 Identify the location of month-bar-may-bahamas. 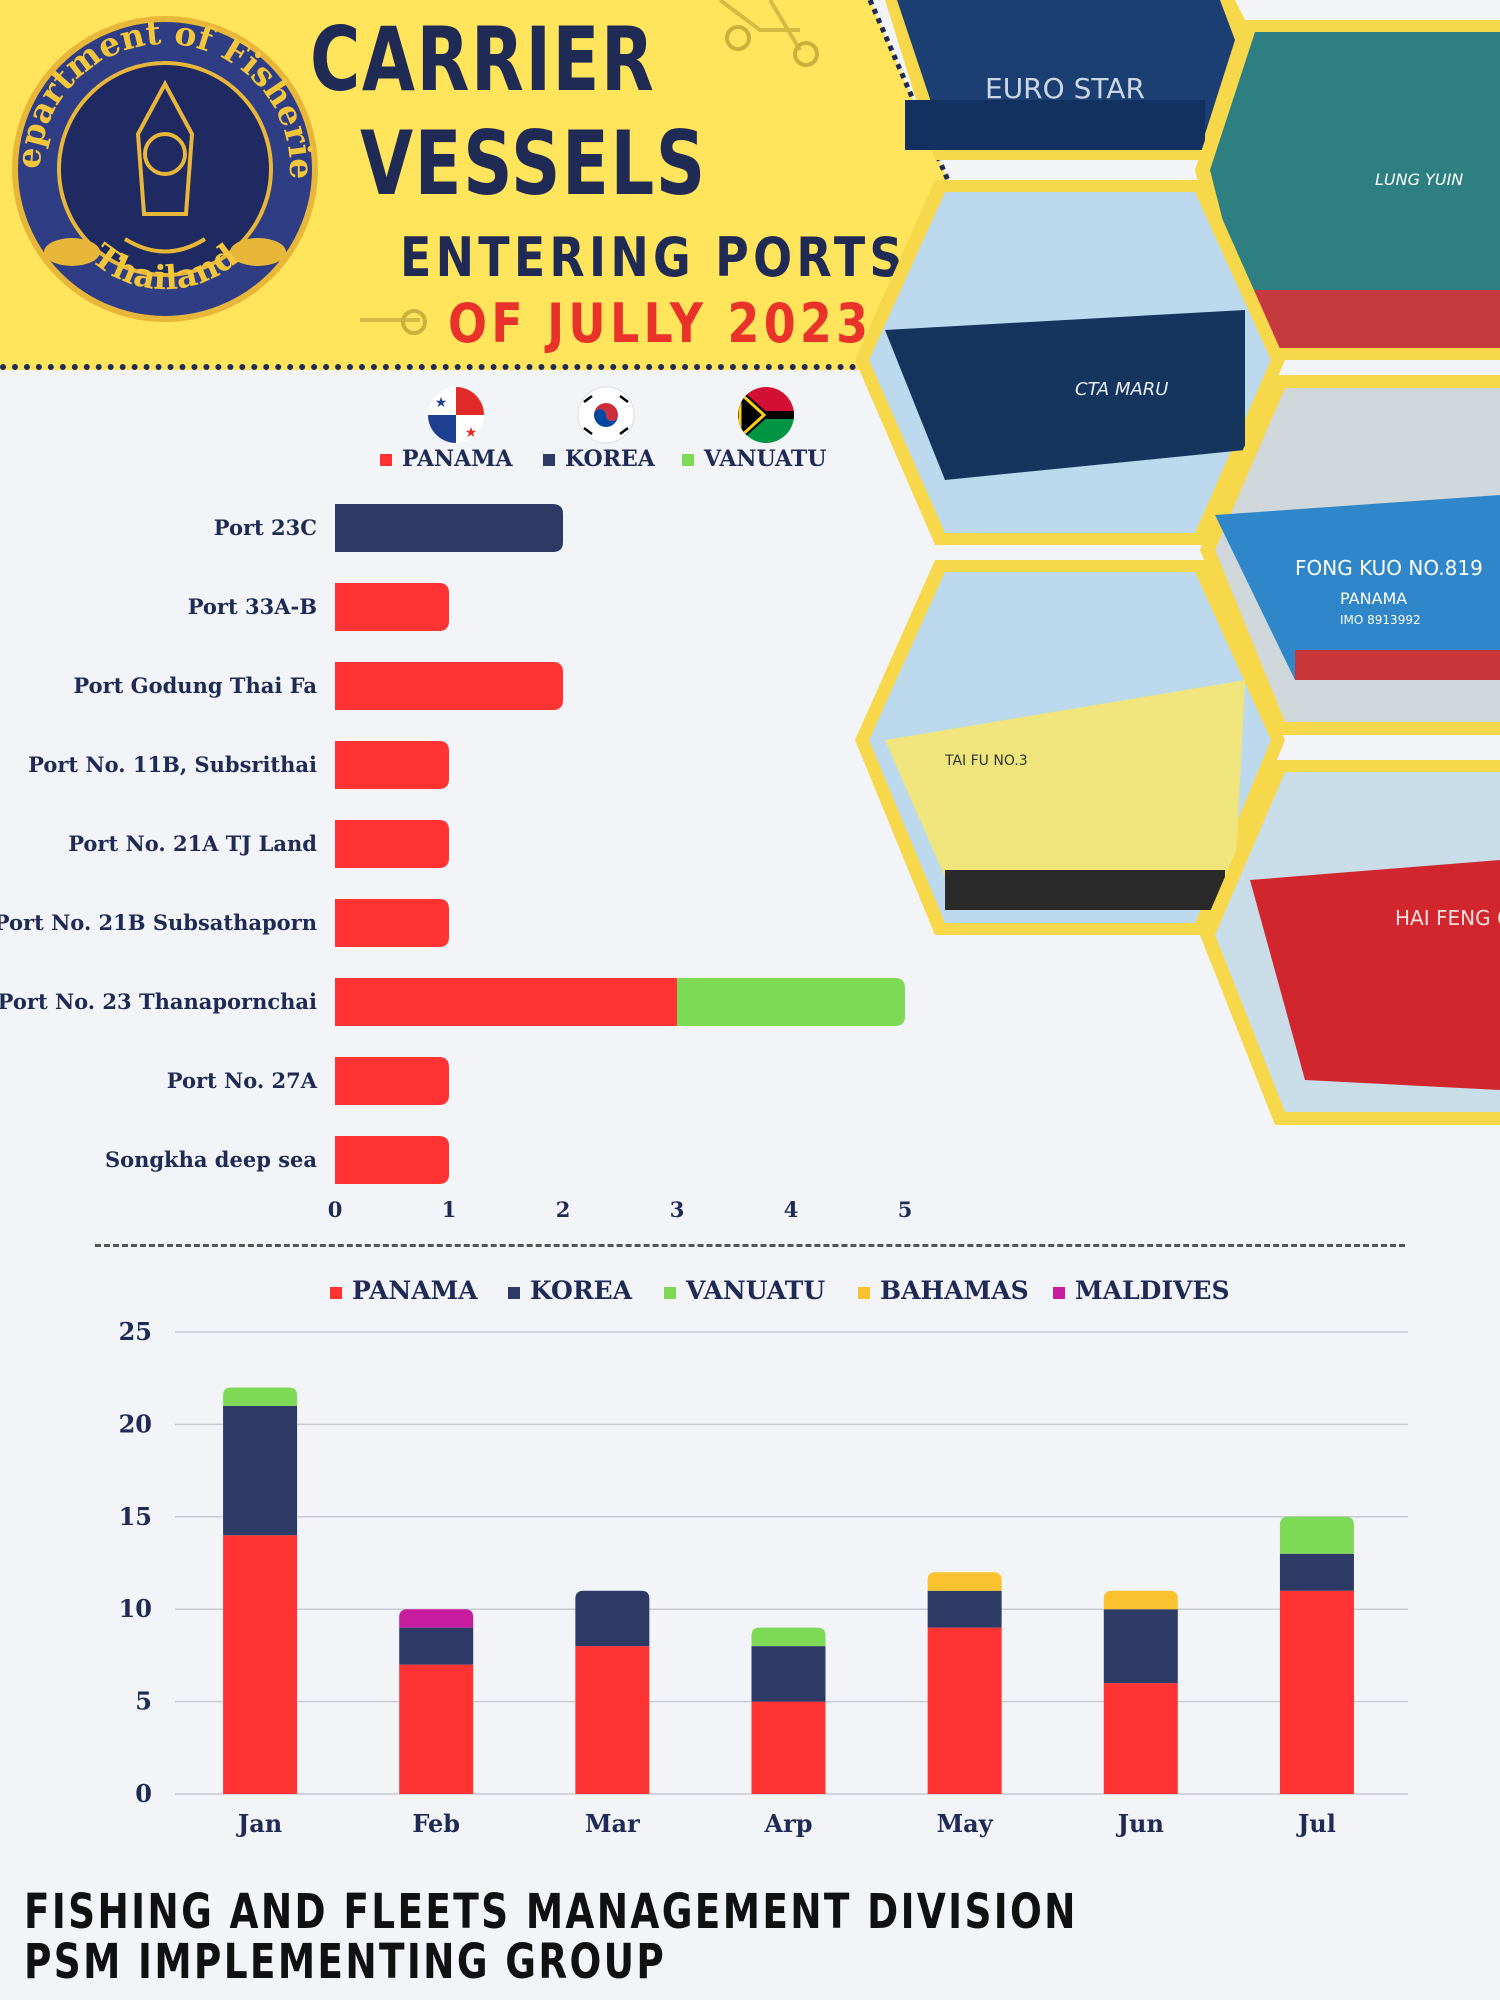
(964, 1581).